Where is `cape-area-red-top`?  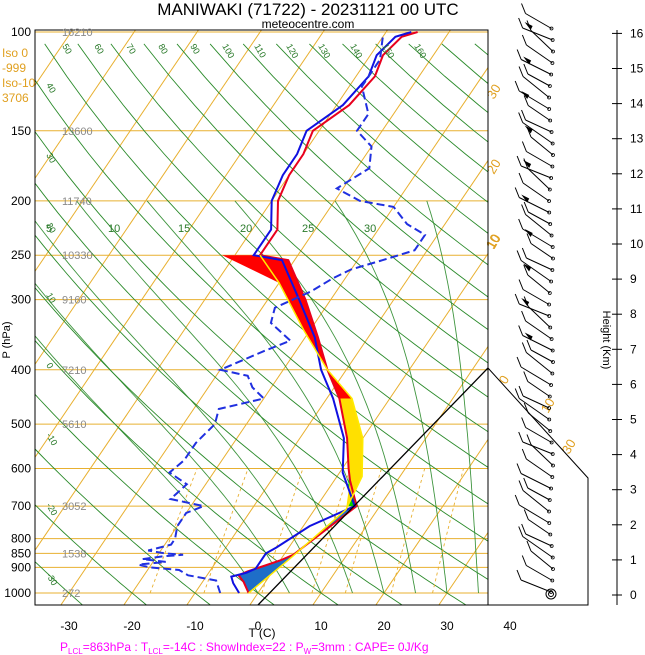 cape-area-red-top is located at coordinates (251, 269).